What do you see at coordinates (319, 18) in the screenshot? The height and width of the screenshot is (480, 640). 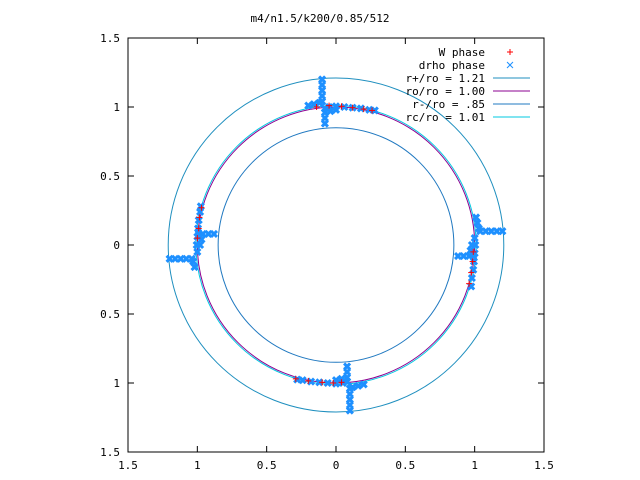 I see `chart-title: m4/n1.5/k200/0.85/512` at bounding box center [319, 18].